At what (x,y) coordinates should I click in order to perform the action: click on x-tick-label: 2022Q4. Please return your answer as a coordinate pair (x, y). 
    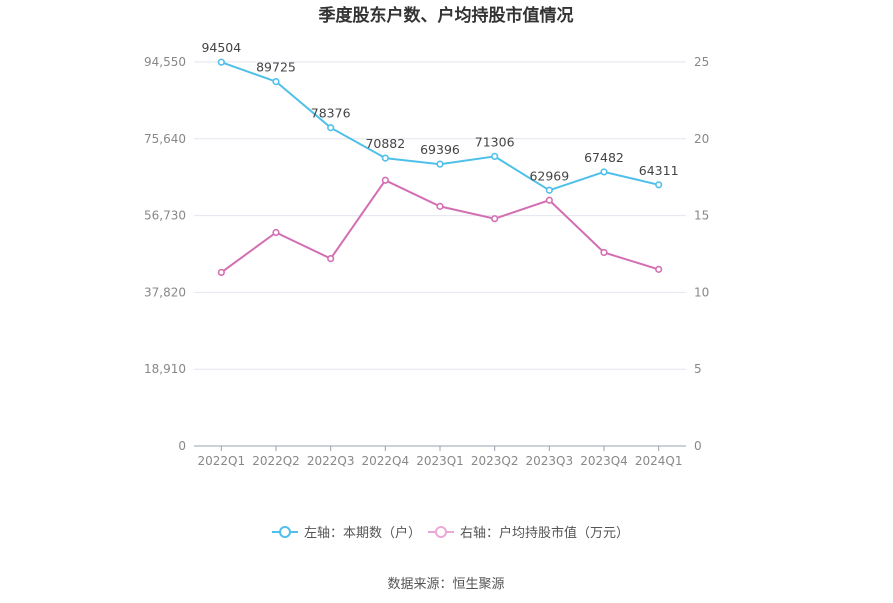
    Looking at the image, I should click on (386, 461).